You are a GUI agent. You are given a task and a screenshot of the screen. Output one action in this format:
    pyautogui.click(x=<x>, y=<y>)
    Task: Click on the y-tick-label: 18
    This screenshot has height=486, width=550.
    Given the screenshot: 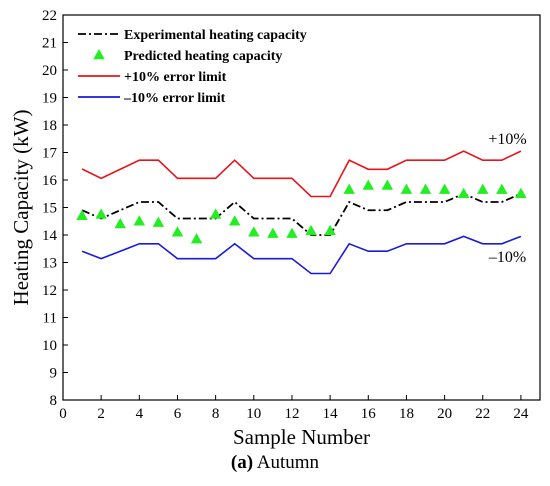 What is the action you would take?
    pyautogui.click(x=49, y=126)
    